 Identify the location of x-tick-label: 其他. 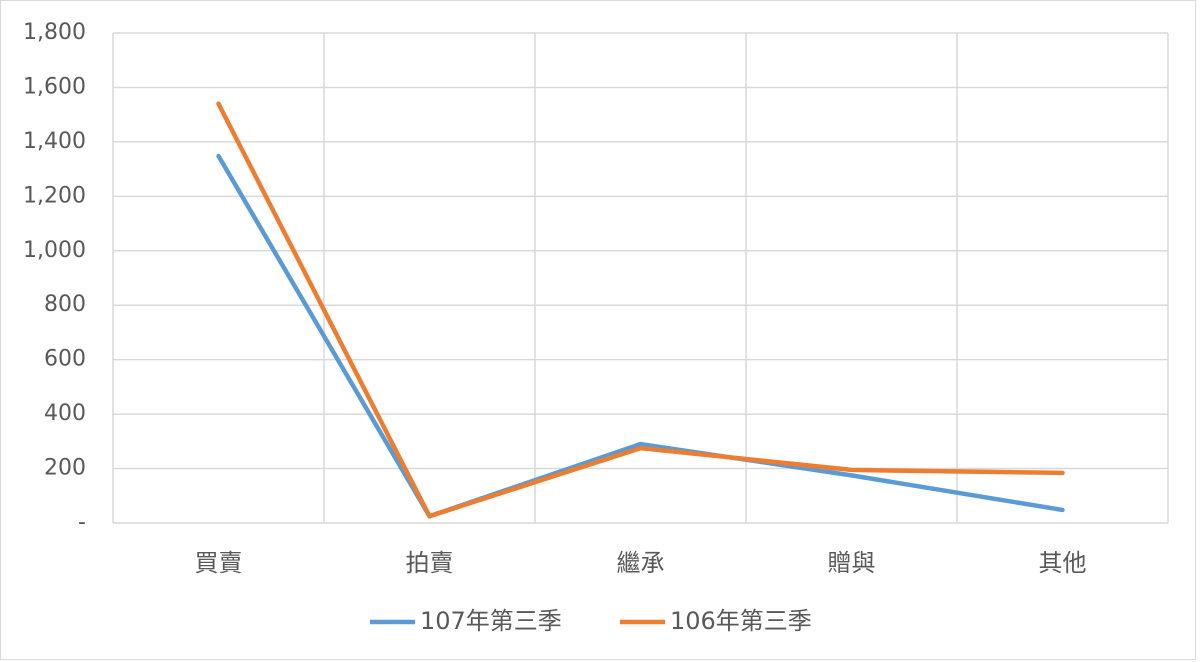
(1063, 563).